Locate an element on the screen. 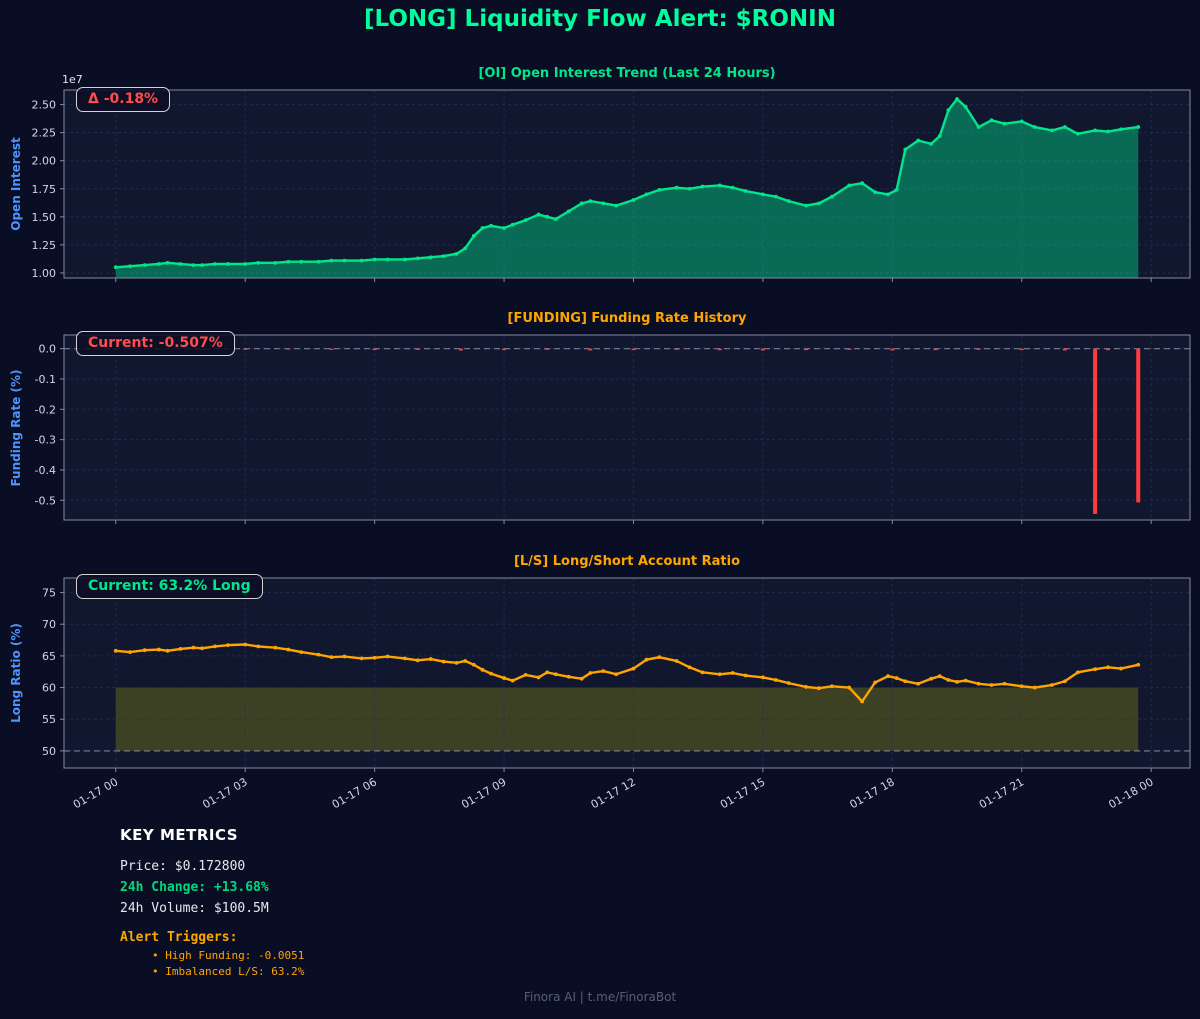 This screenshot has width=1200, height=1019. svg-text: 2.25 is located at coordinates (44, 133).